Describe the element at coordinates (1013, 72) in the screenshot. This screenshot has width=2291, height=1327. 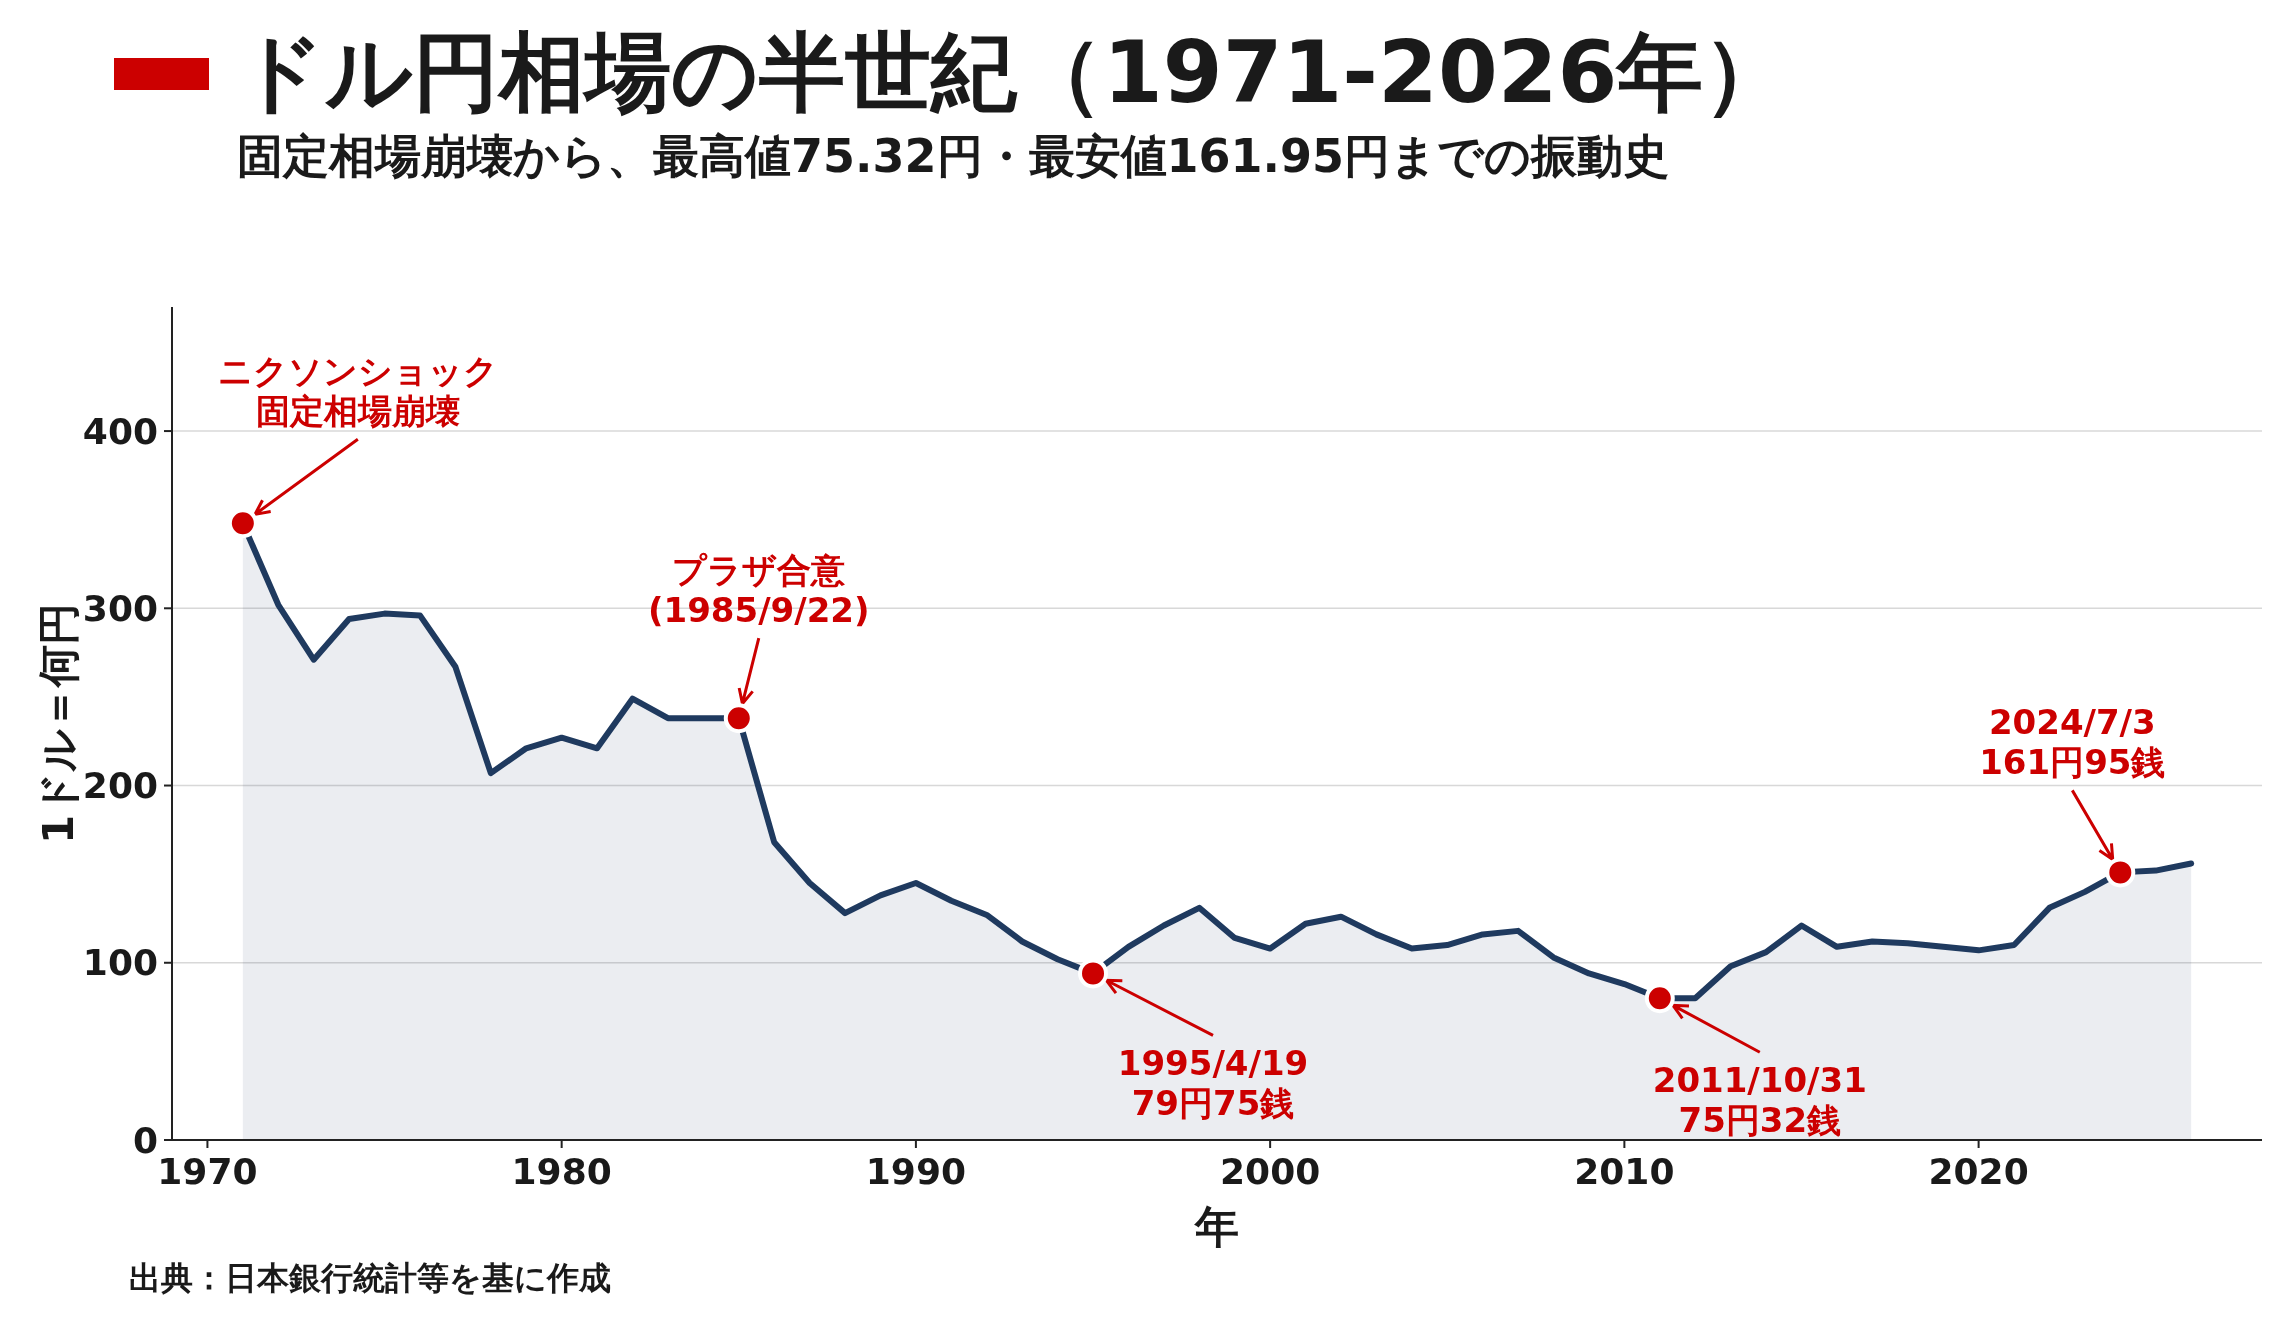
I see `chart-title: ドル円相場の半世紀（1971-2026年）` at that location.